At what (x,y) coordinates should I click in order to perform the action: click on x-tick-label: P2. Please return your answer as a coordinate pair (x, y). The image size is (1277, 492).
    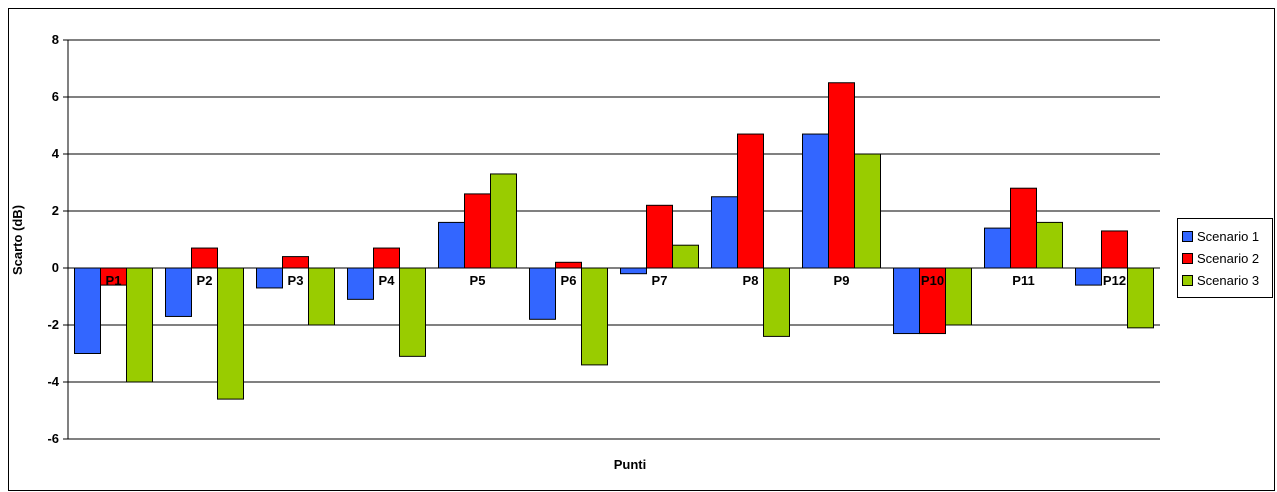
    Looking at the image, I should click on (205, 280).